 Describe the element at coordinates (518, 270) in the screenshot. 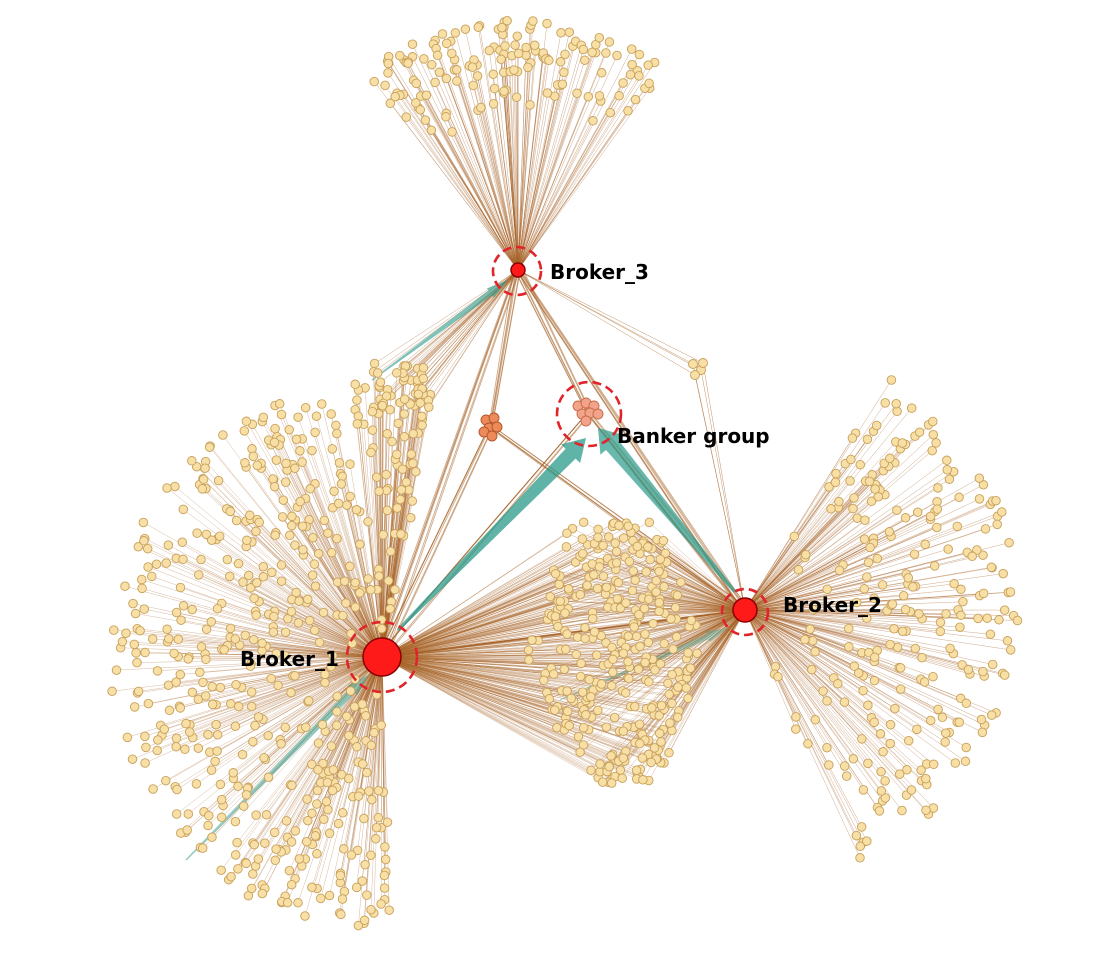

I see `broker-3-node` at that location.